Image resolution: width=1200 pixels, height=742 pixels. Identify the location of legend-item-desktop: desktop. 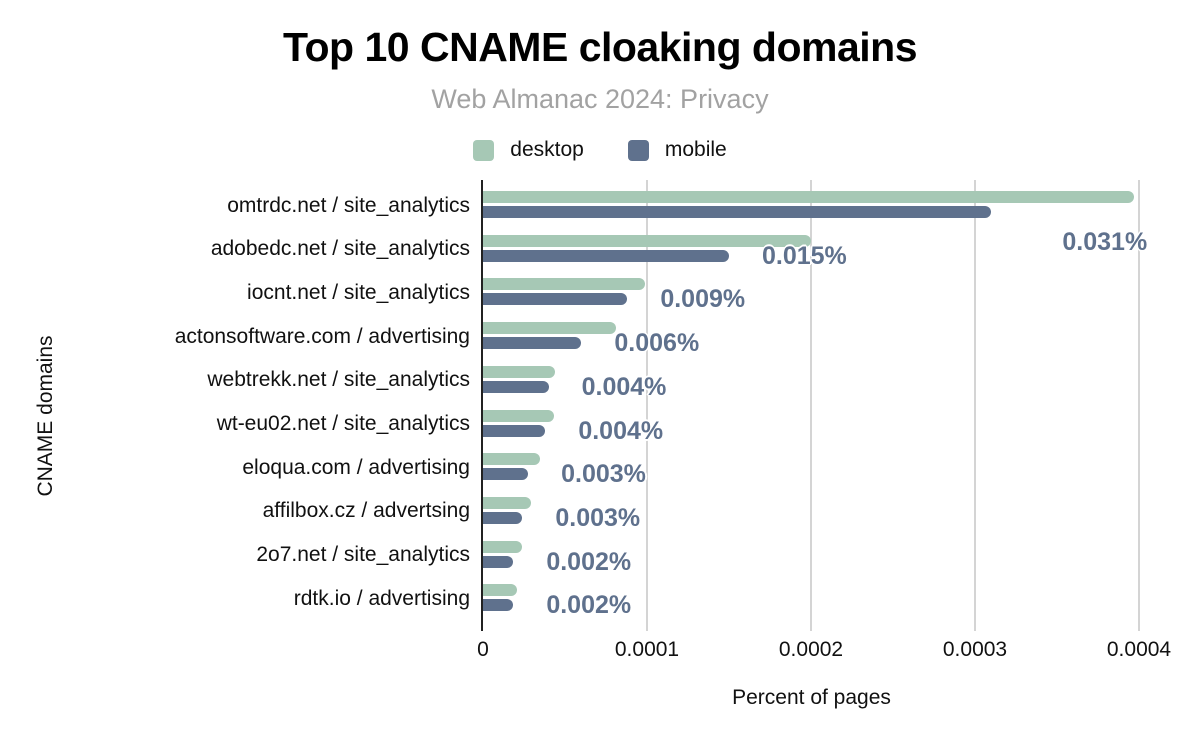
(528, 150).